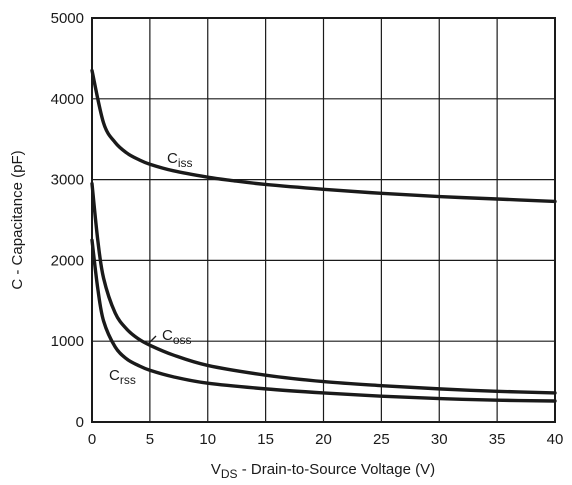 The image size is (572, 485). Describe the element at coordinates (128, 380) in the screenshot. I see `crss-label-sub: rss` at that location.